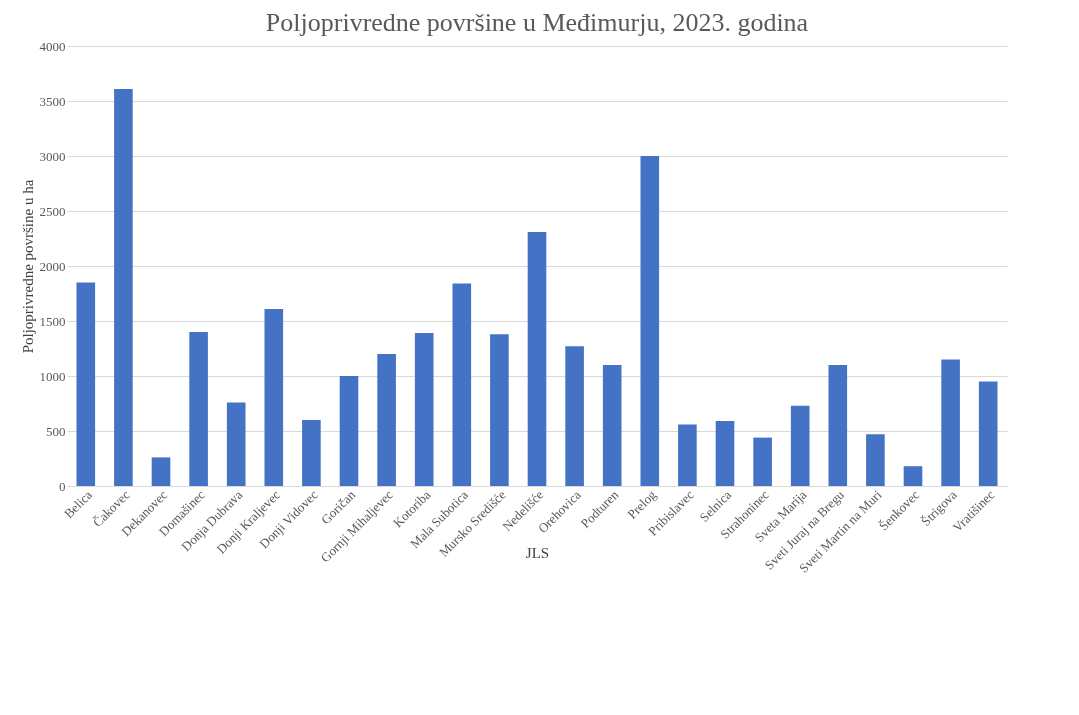  Describe the element at coordinates (56, 431) in the screenshot. I see `y-tick-label: 500` at that location.